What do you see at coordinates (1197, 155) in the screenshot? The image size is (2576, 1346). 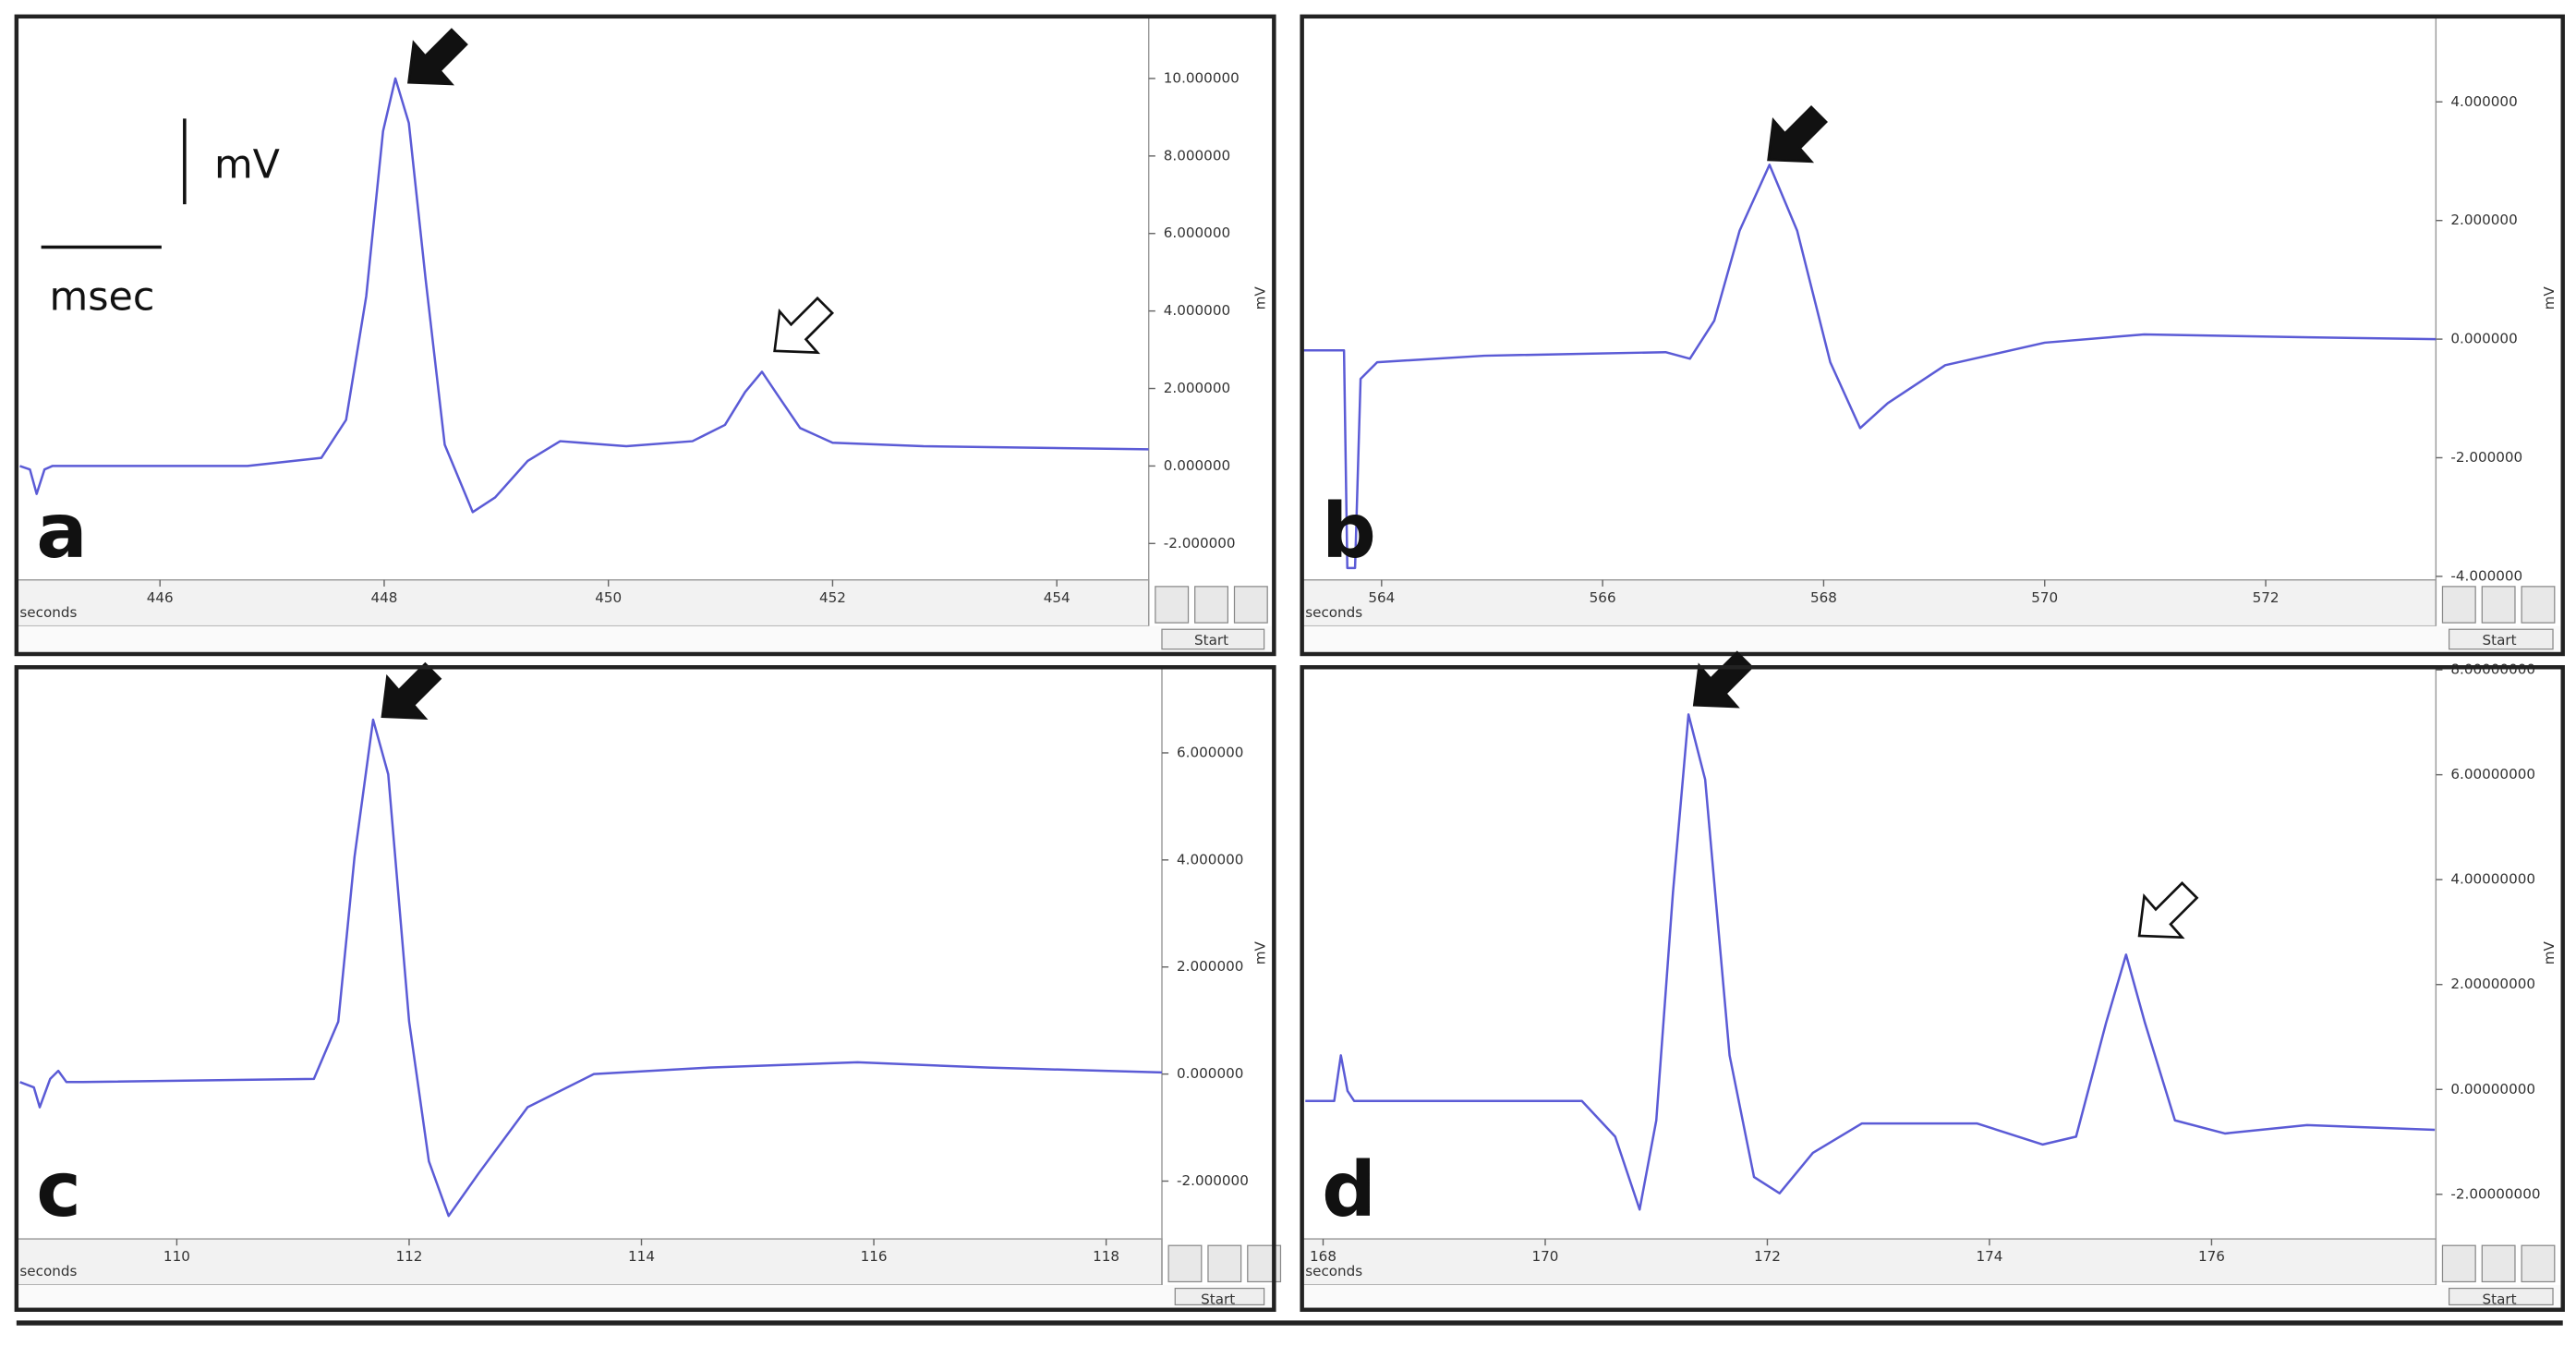 I see `y-tick-label: 8.000000` at bounding box center [1197, 155].